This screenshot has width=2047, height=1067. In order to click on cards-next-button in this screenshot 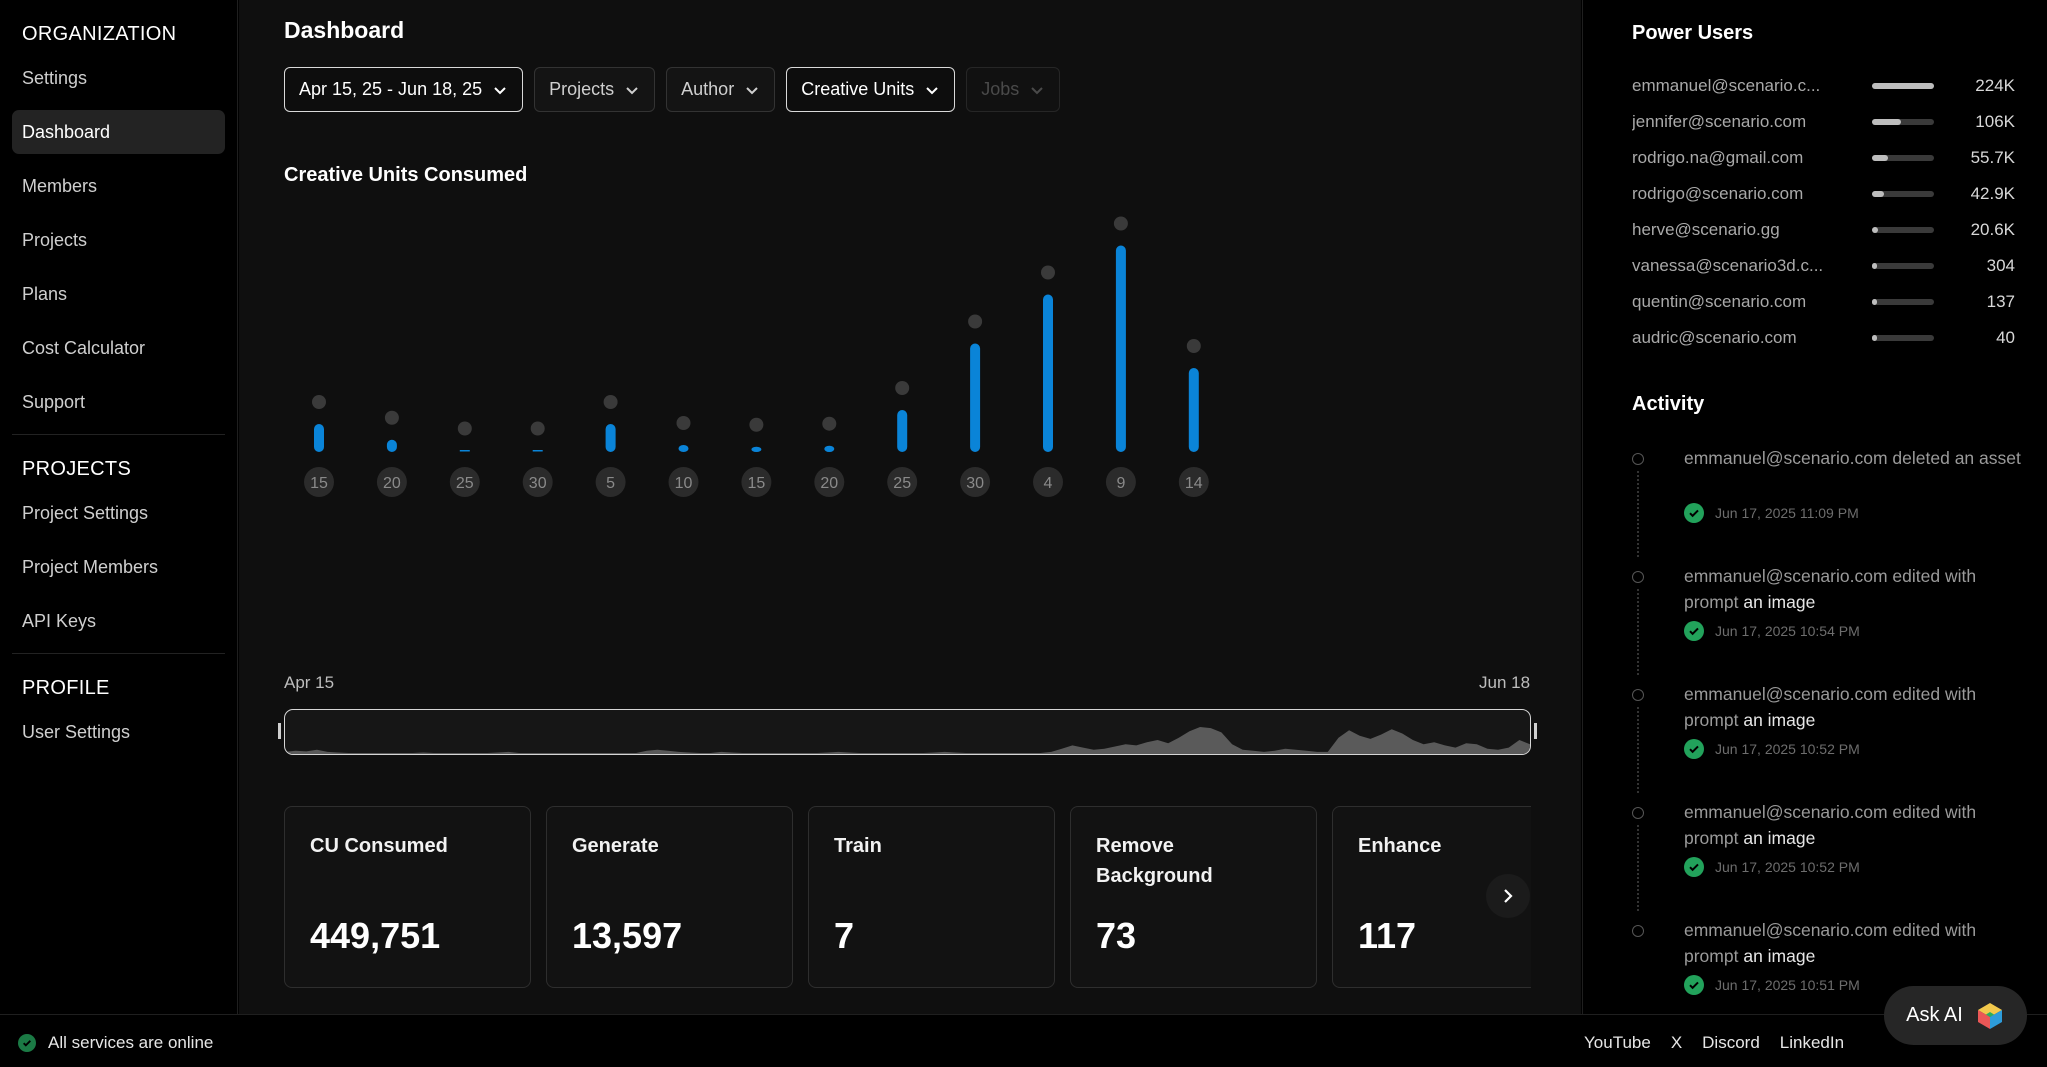, I will do `click(1508, 896)`.